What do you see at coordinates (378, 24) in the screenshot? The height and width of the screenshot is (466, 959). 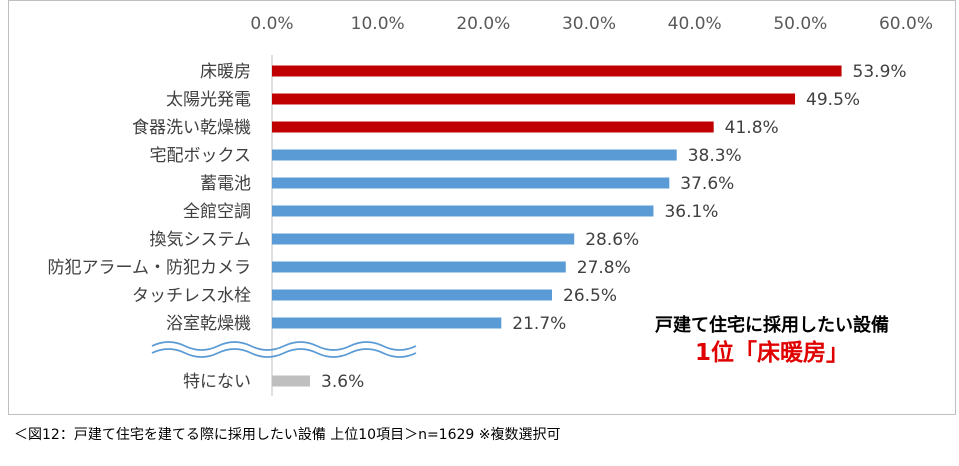 I see `x-tick-label: 10.0%` at bounding box center [378, 24].